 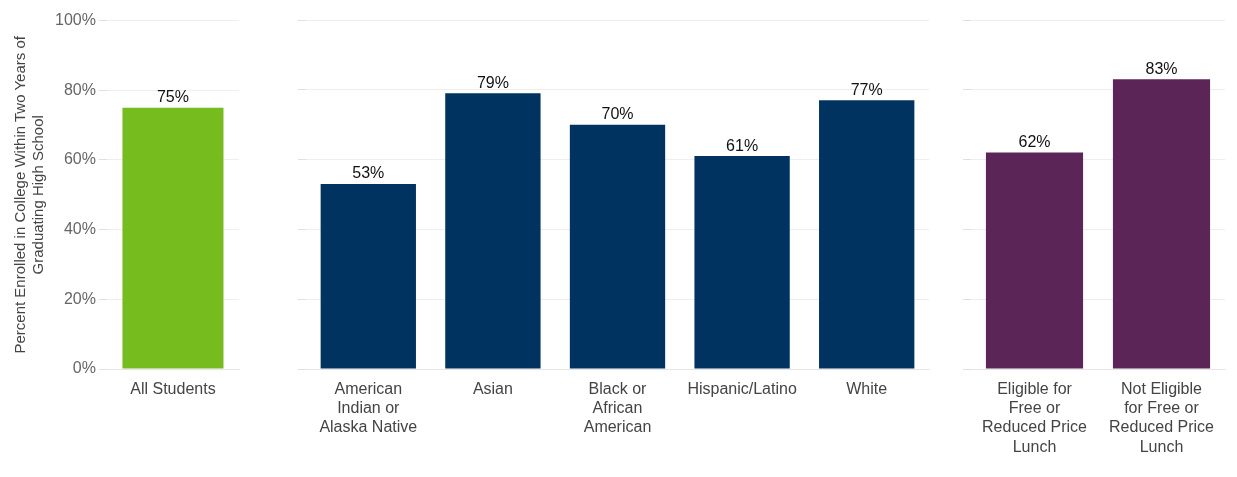 What do you see at coordinates (867, 389) in the screenshot?
I see `x-tick-label: White` at bounding box center [867, 389].